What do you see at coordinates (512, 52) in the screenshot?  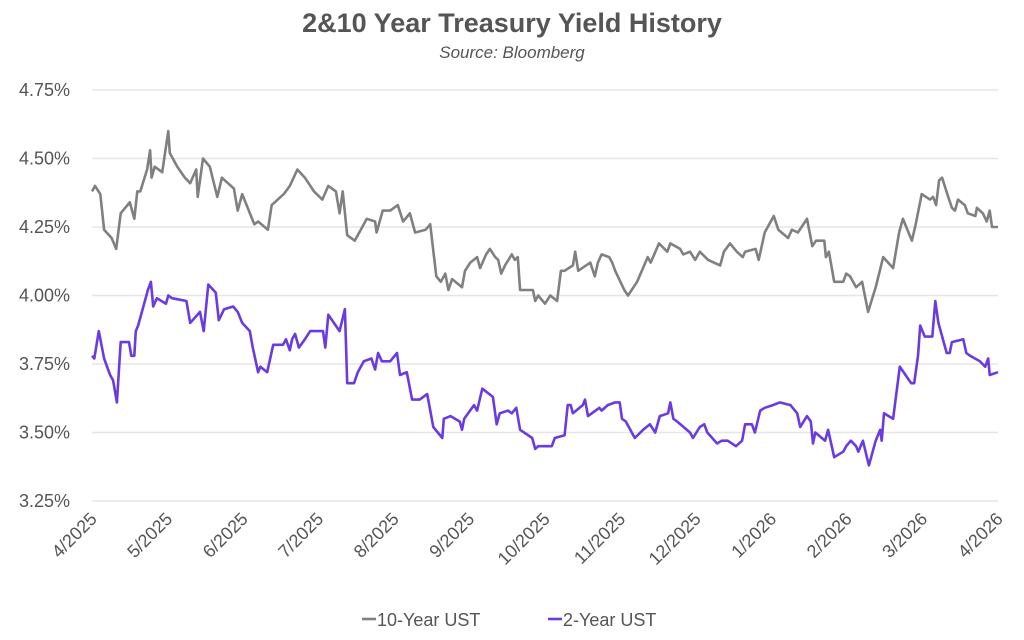 I see `chart-subtitle: Source: Bloomberg` at bounding box center [512, 52].